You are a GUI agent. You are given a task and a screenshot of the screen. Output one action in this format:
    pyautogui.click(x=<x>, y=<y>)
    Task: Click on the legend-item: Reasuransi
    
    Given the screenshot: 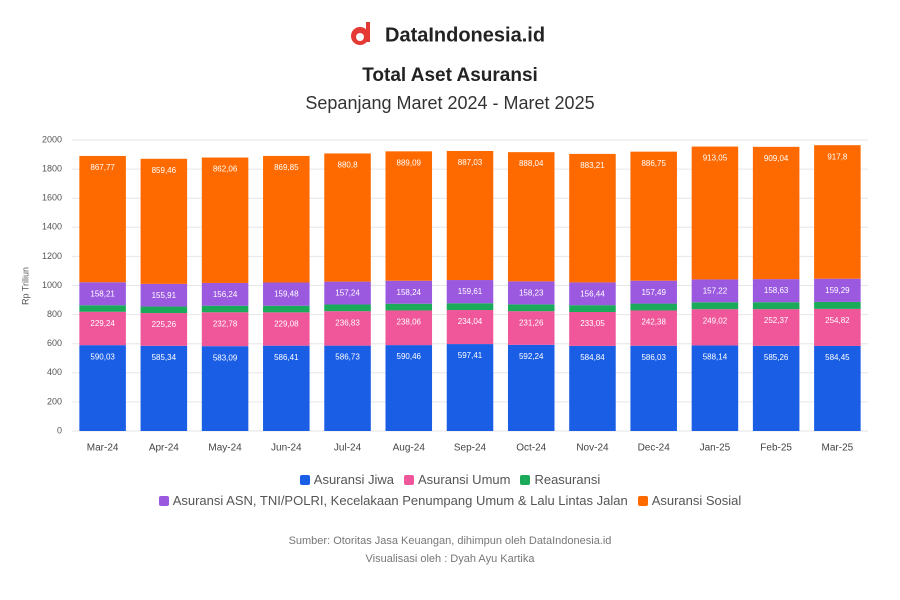 What is the action you would take?
    pyautogui.click(x=560, y=479)
    